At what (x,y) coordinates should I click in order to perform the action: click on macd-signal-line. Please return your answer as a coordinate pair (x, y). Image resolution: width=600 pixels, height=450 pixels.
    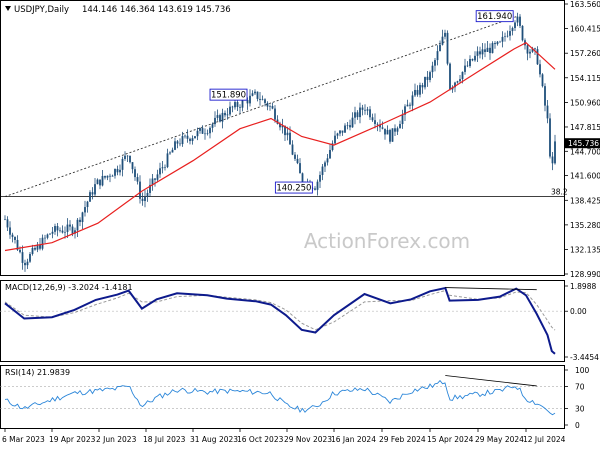
    Looking at the image, I should click on (280, 310).